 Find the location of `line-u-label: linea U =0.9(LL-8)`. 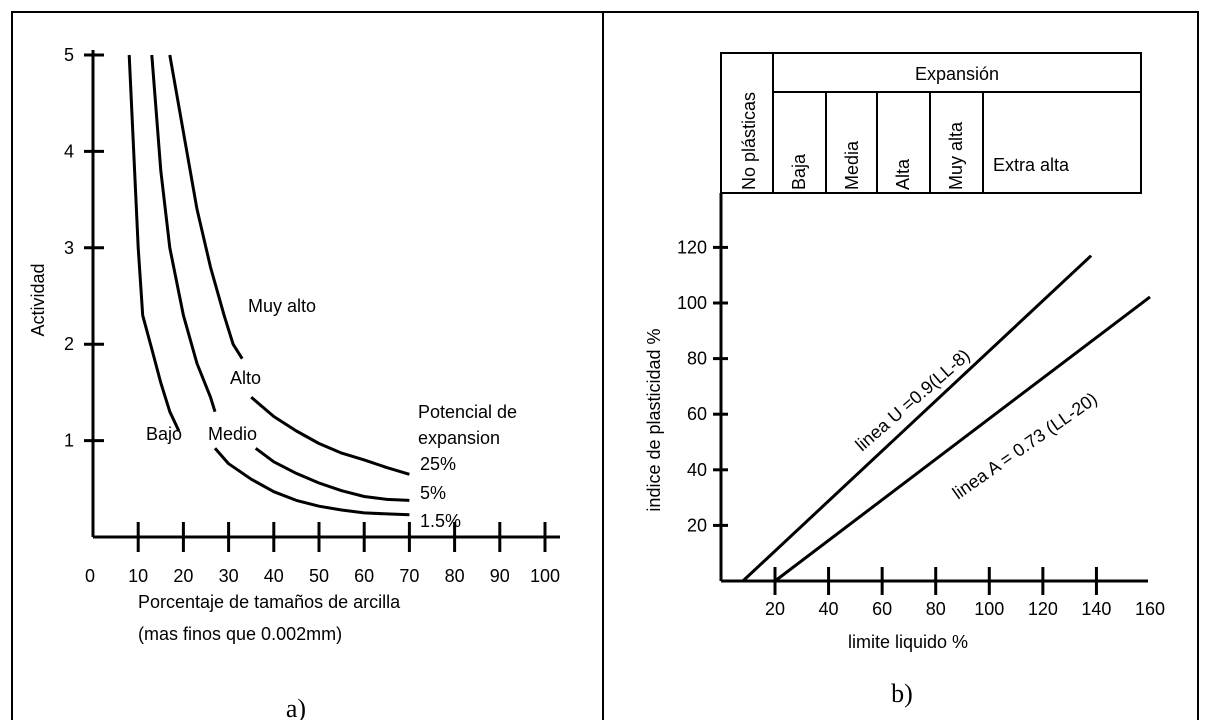

line-u-label: linea U =0.9(LL-8) is located at coordinates (913, 400).